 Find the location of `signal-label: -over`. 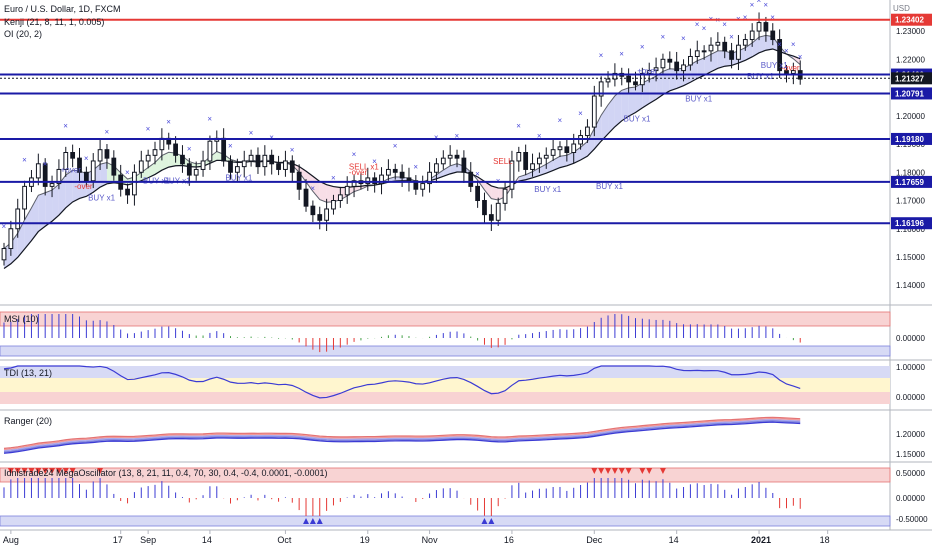

signal-label: -over is located at coordinates (83, 186).